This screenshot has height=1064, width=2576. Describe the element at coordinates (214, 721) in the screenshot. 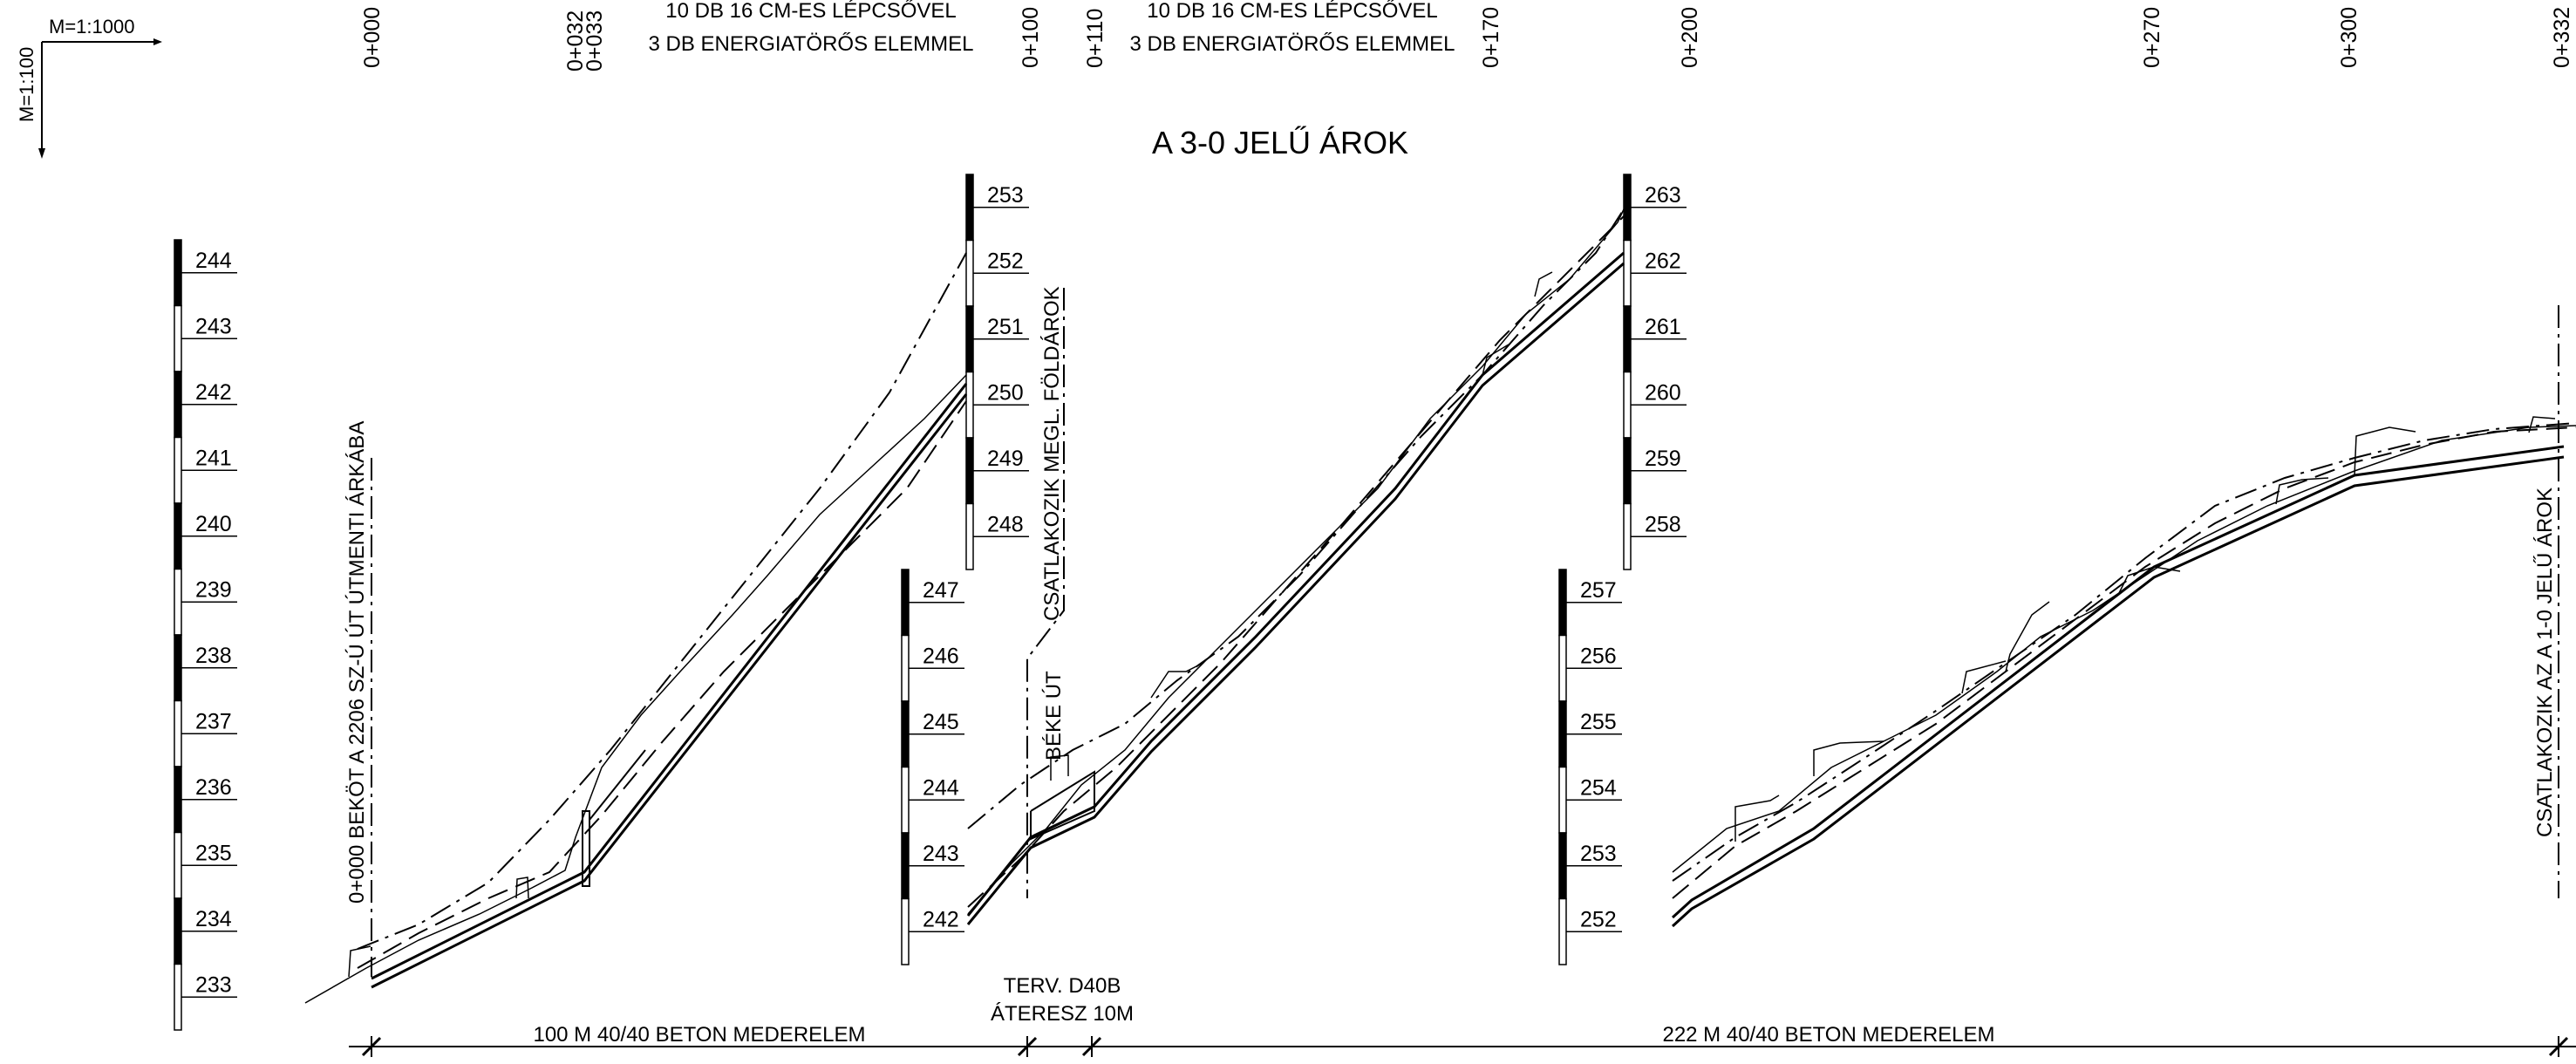

I see `elevation-label: 237` at that location.